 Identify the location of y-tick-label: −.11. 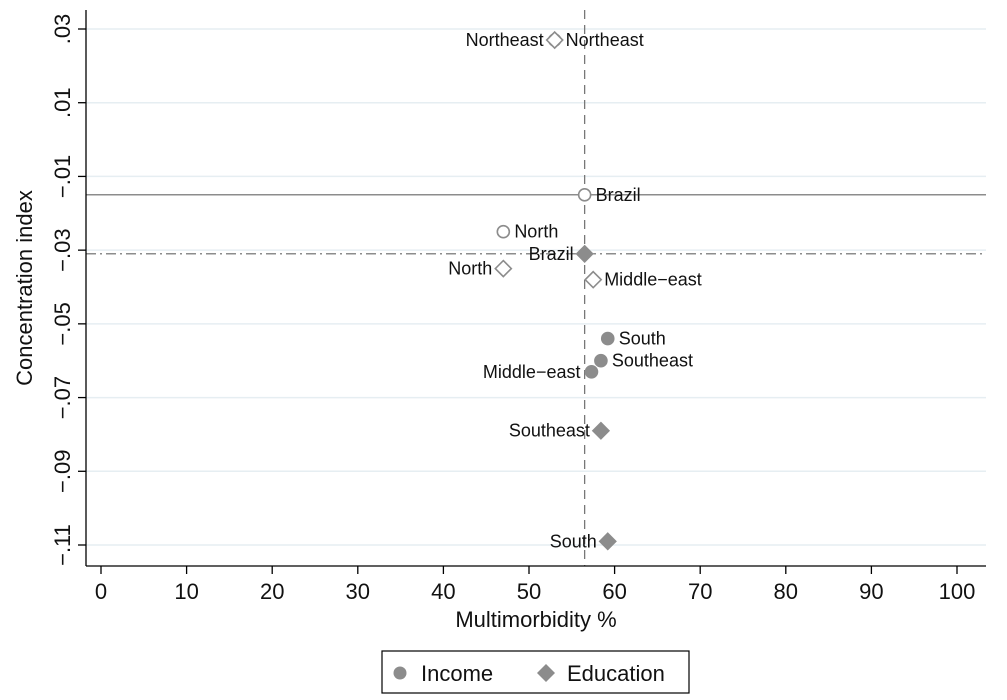
(62, 545).